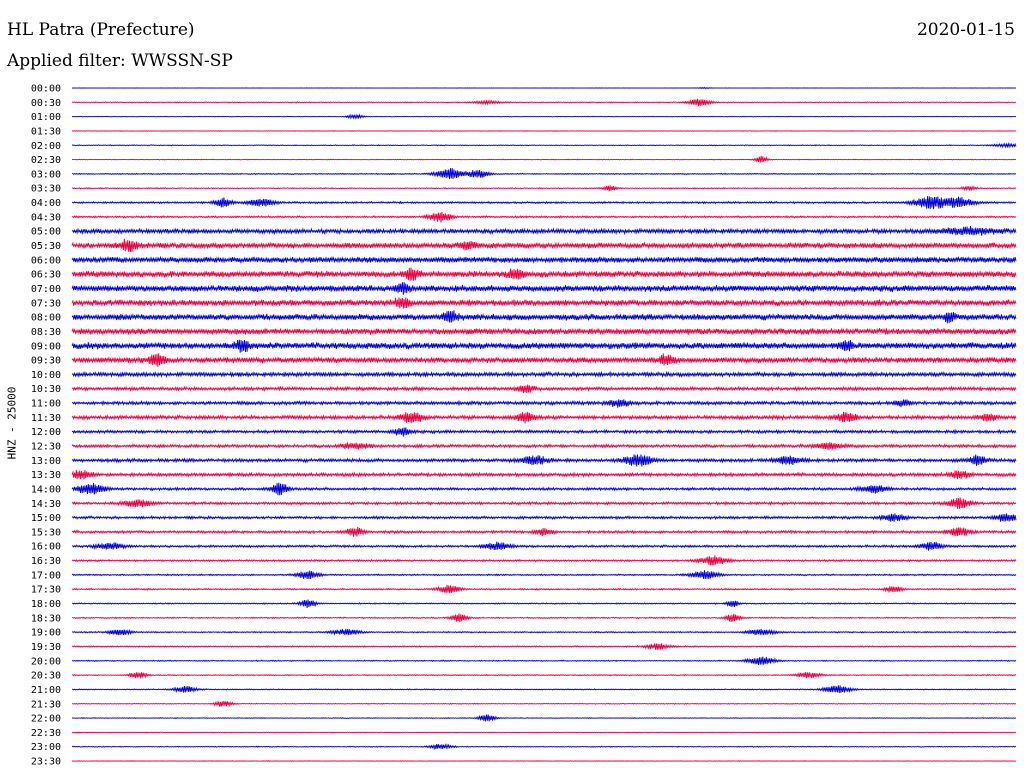  What do you see at coordinates (46, 275) in the screenshot?
I see `time-label: 06:30` at bounding box center [46, 275].